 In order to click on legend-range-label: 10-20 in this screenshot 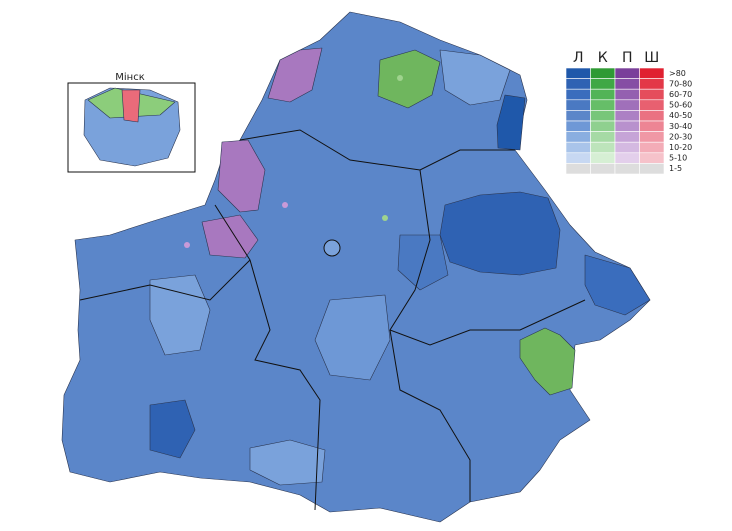, I will do `click(680, 147)`.